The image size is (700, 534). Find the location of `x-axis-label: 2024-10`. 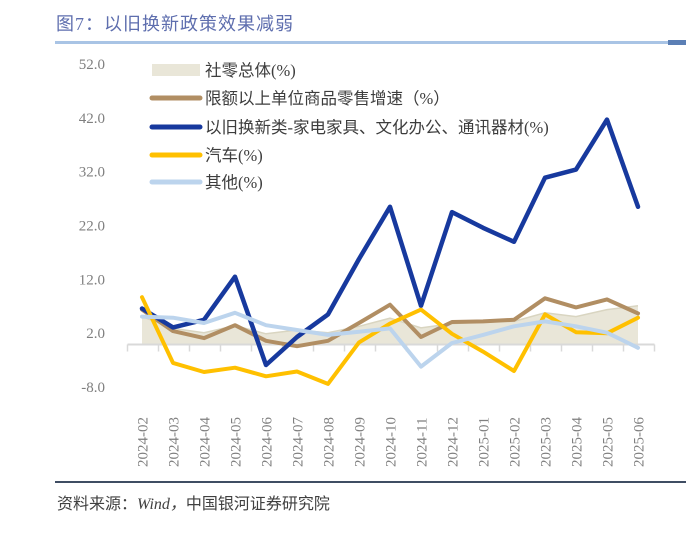

x-axis-label: 2024-10 is located at coordinates (392, 442).